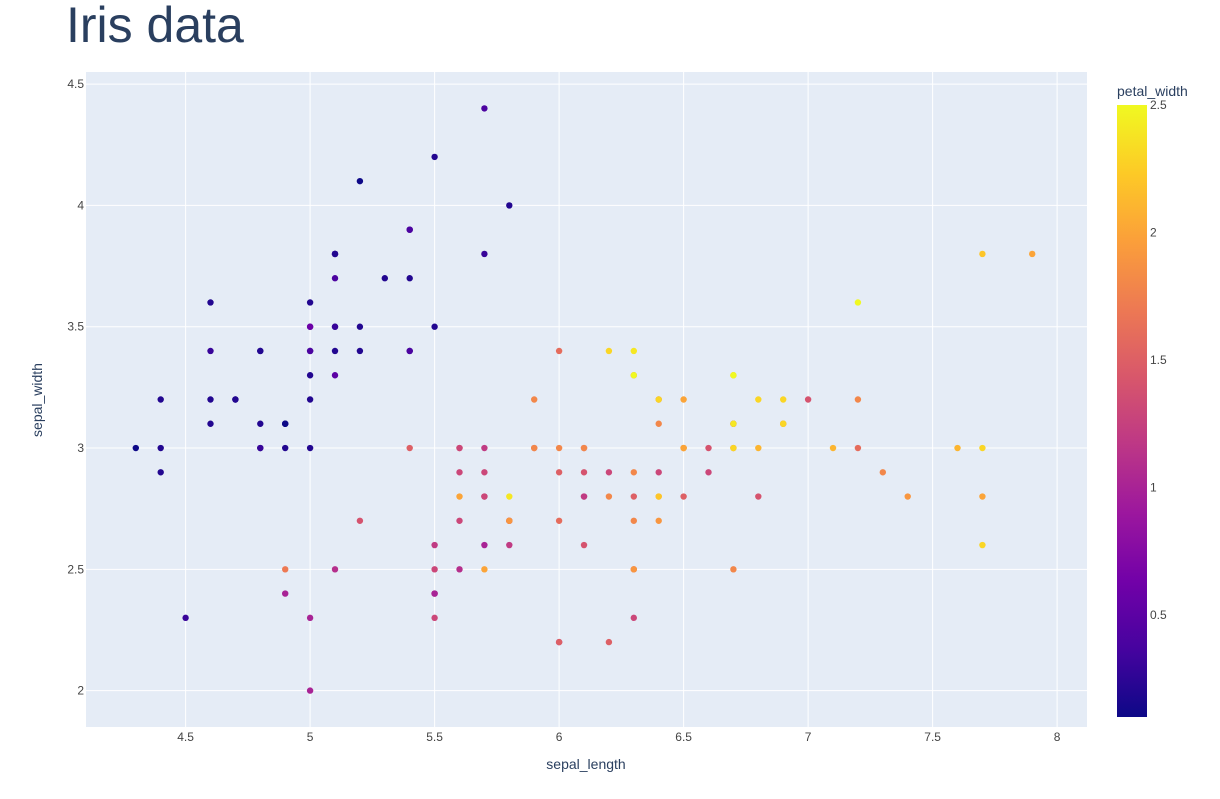 The image size is (1220, 799). I want to click on y-tick-label: 3.5, so click(75, 327).